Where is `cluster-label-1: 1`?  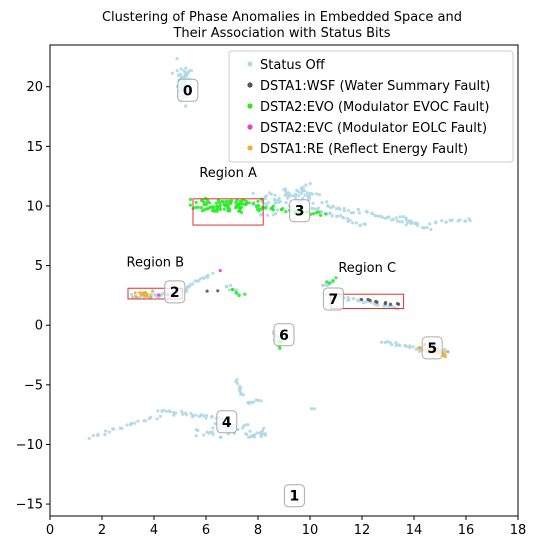
cluster-label-1: 1 is located at coordinates (295, 497).